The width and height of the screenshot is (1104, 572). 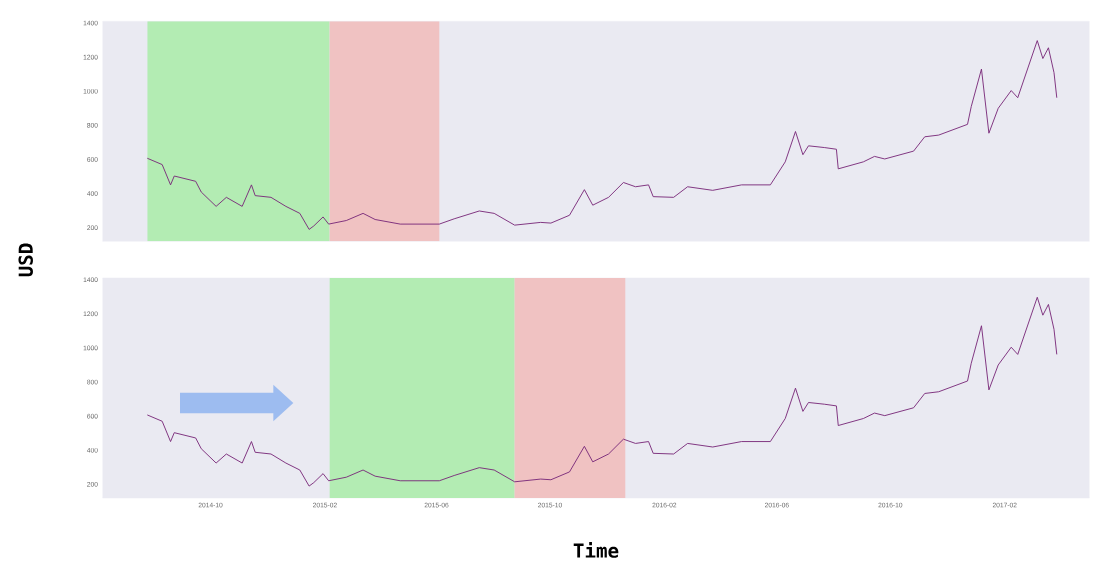 I want to click on y-axis-title: USD, so click(x=25, y=260).